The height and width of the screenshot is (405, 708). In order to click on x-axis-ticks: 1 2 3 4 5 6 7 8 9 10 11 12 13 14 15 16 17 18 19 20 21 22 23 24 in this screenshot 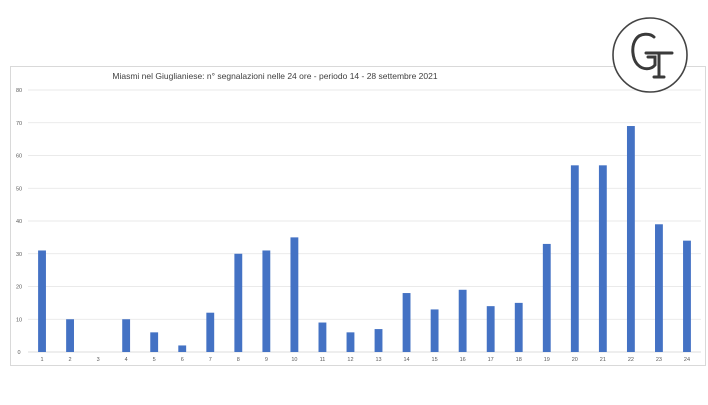, I will do `click(365, 360)`.